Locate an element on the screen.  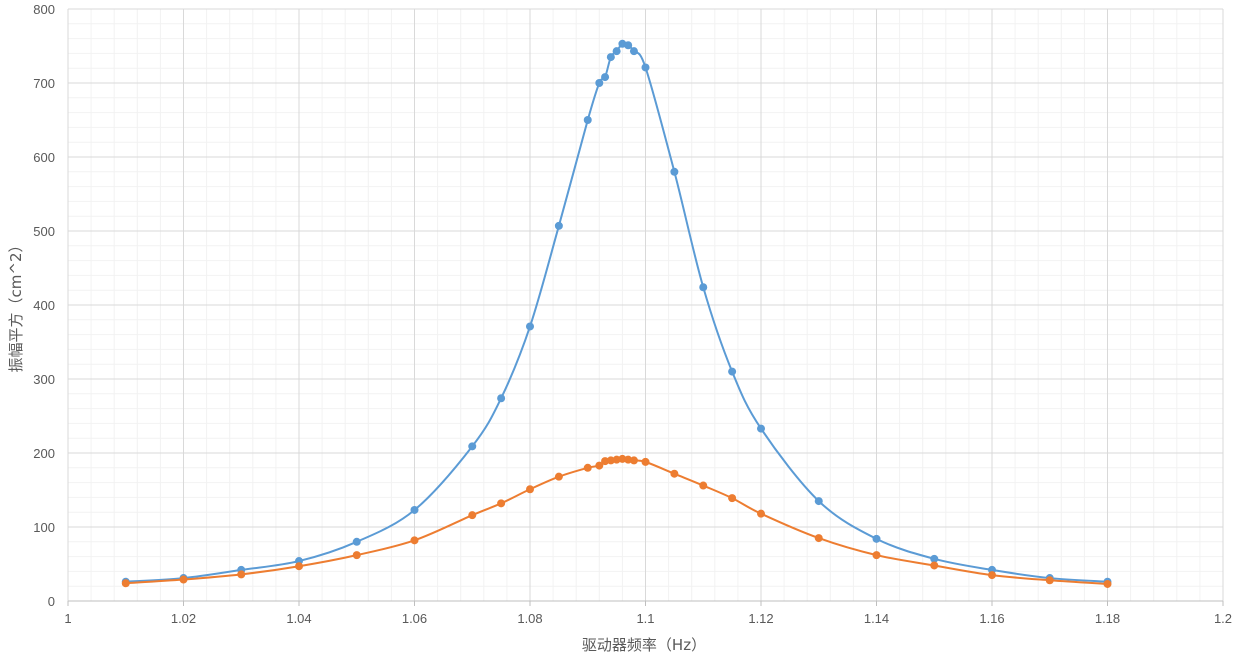
x-axis-title: 驱动器频率（Hz） is located at coordinates (644, 645).